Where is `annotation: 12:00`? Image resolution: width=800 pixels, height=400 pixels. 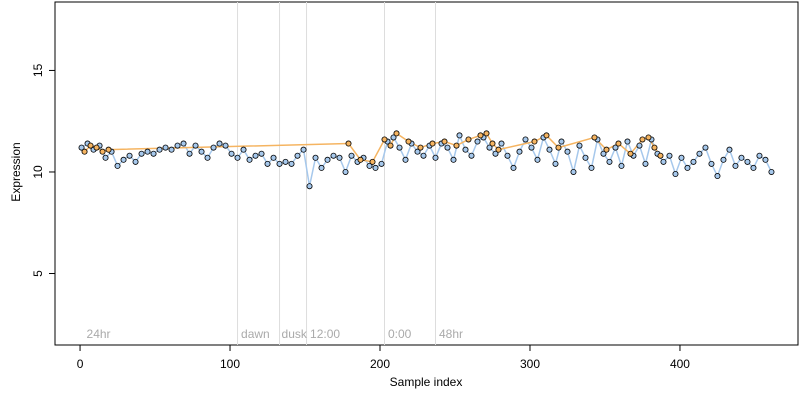 annotation: 12:00 is located at coordinates (325, 334).